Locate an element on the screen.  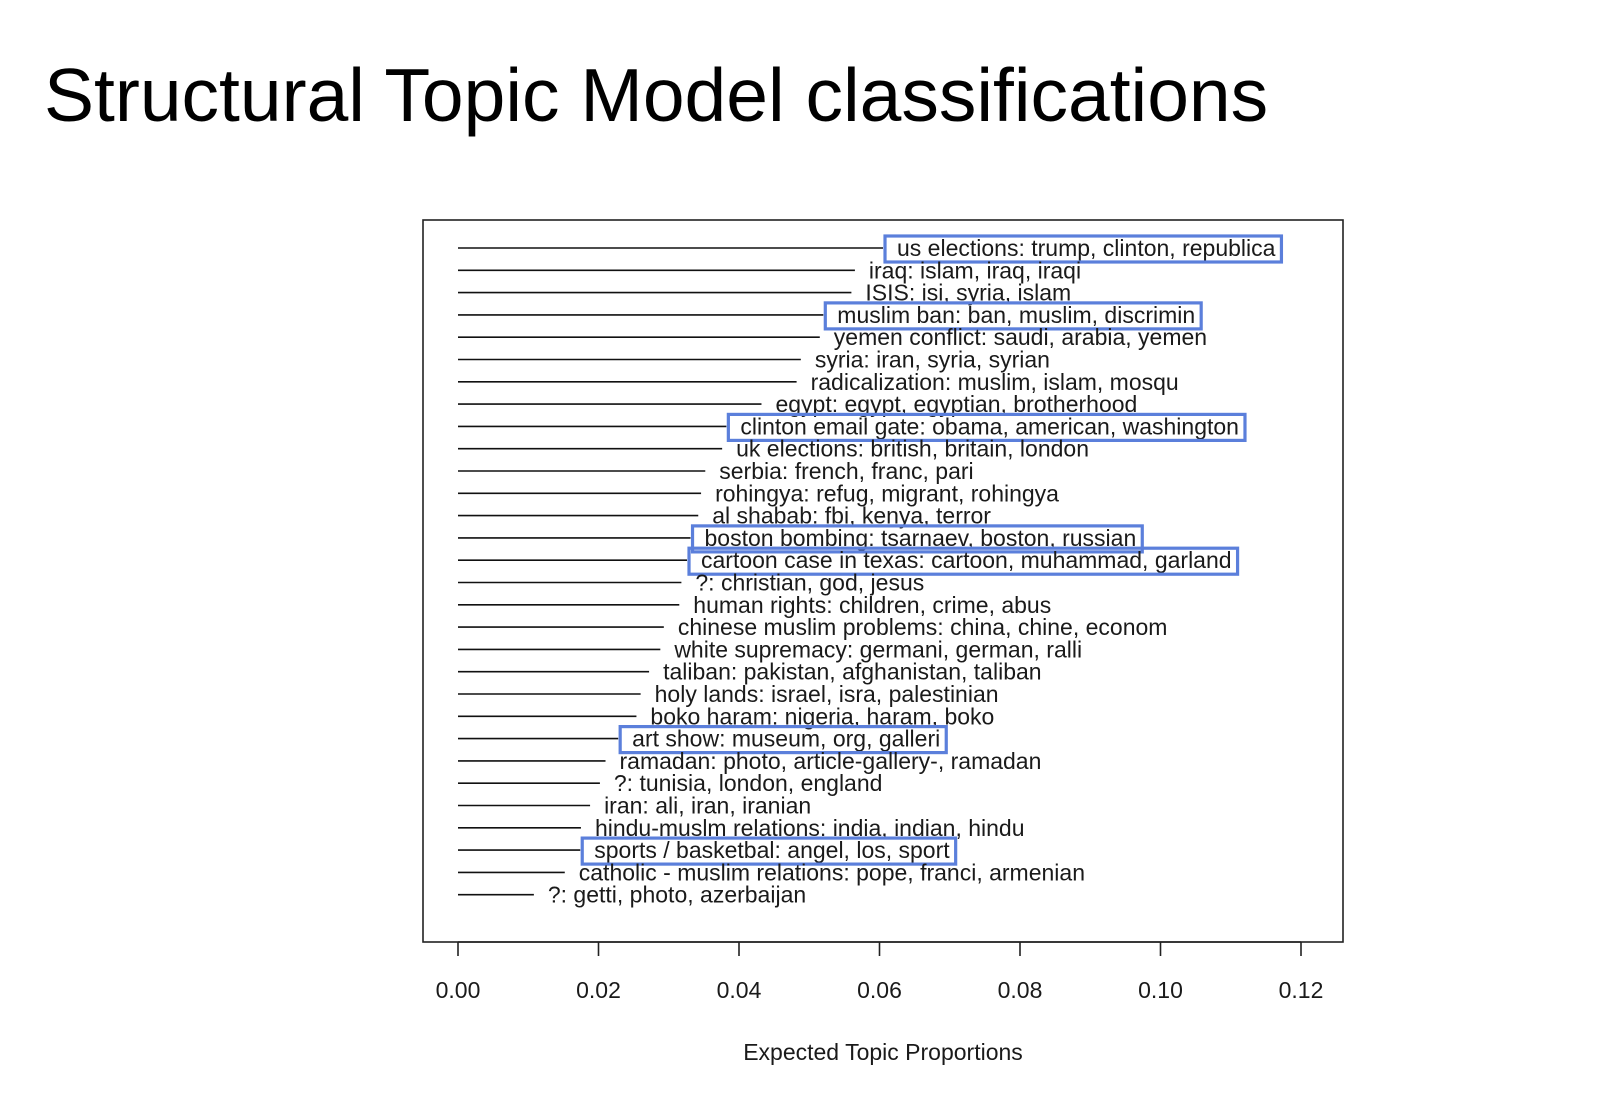
x-tick-label: 0.02 is located at coordinates (598, 990).